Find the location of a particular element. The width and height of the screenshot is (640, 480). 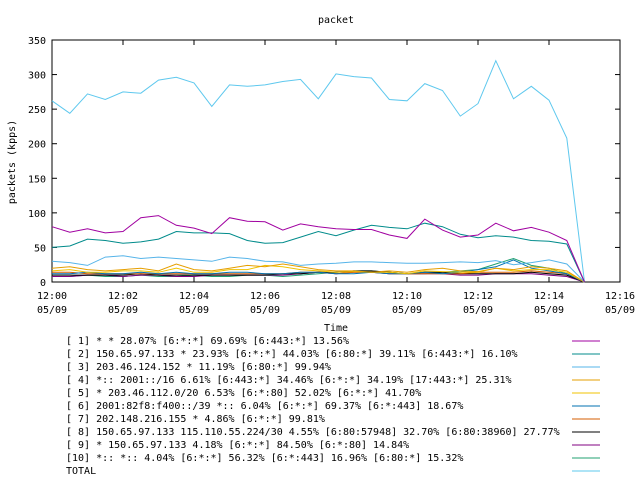

y-tick-label: 100 is located at coordinates (37, 214).